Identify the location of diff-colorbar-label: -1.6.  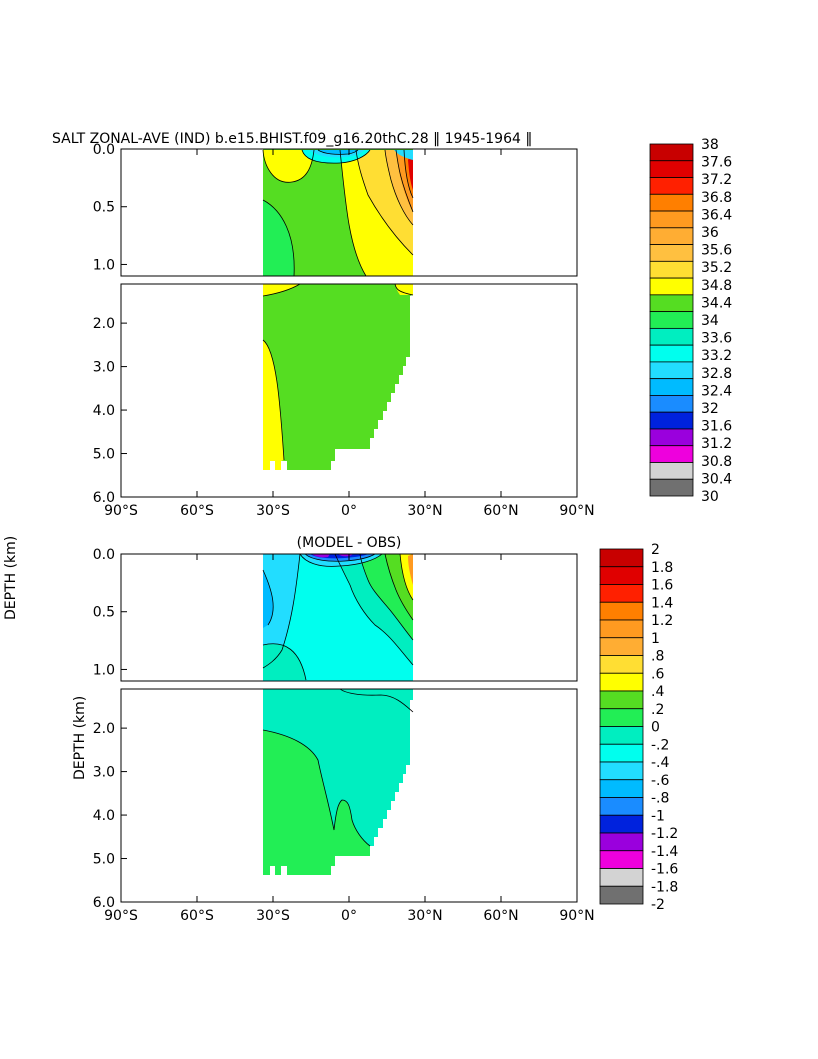
(664, 870).